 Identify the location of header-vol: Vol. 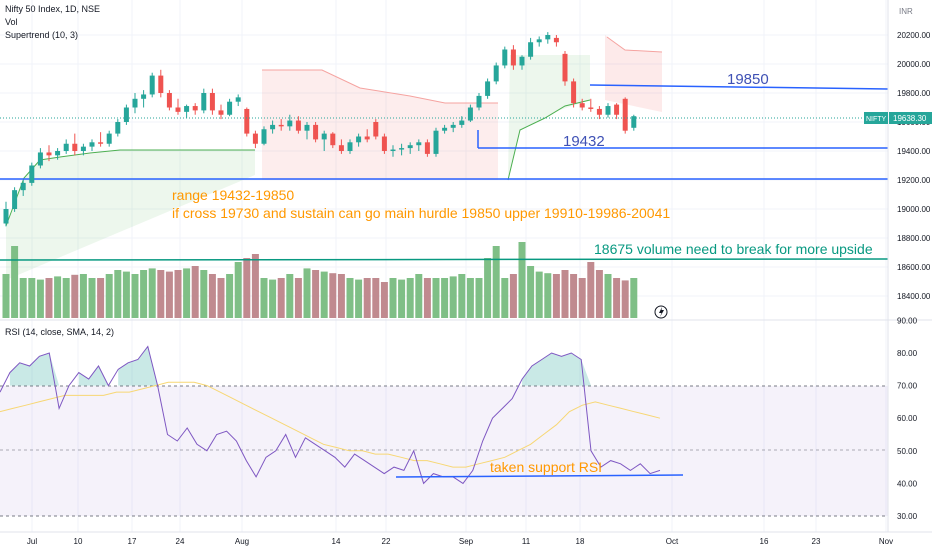
(11, 22).